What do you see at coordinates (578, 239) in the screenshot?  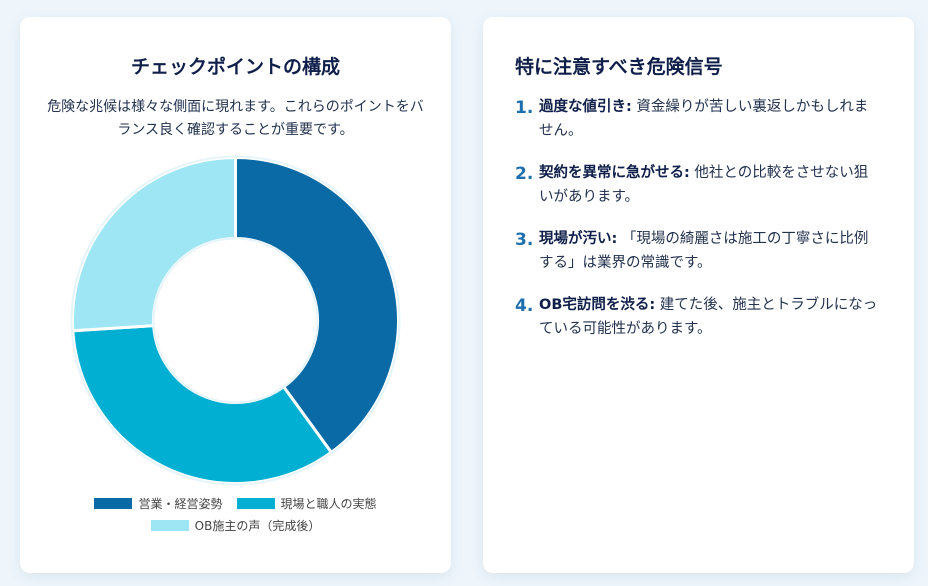 I see `signal-title: 現場が汚い:` at bounding box center [578, 239].